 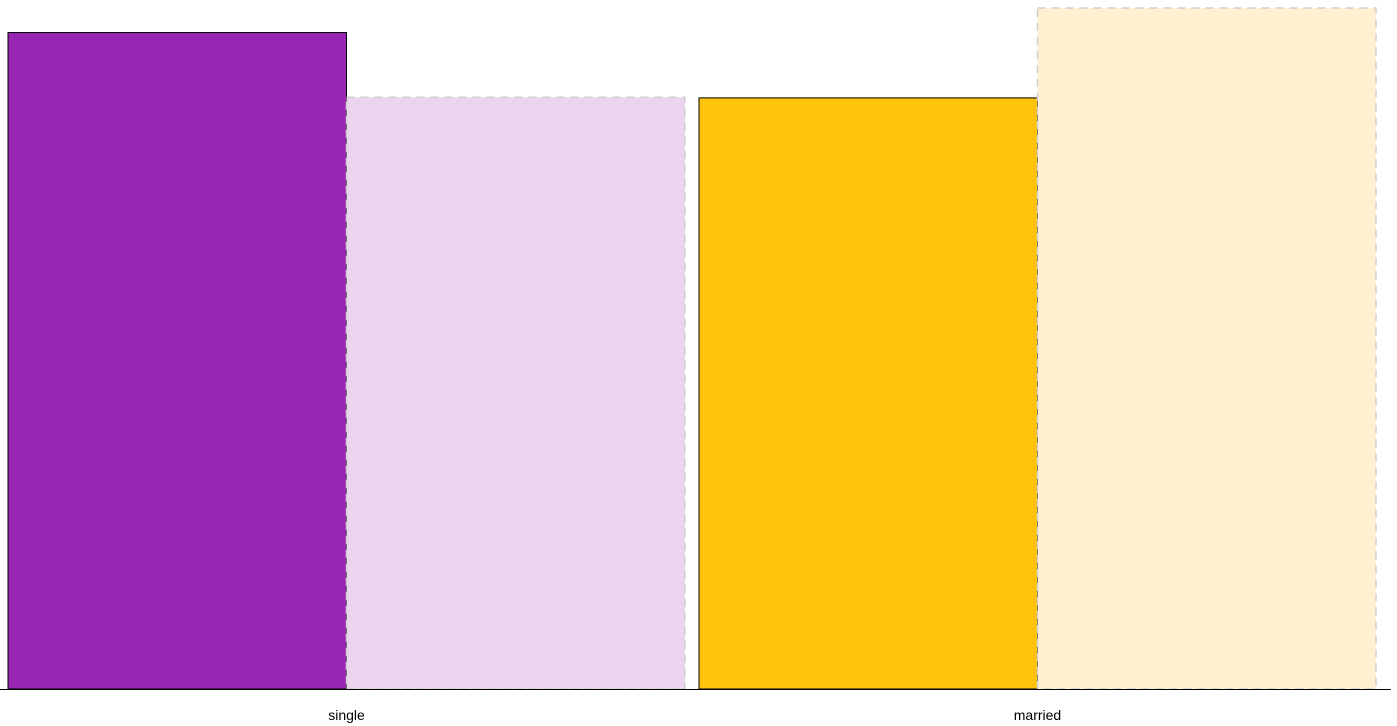 What do you see at coordinates (694, 715) in the screenshot?
I see `x-tick-labels: single married` at bounding box center [694, 715].